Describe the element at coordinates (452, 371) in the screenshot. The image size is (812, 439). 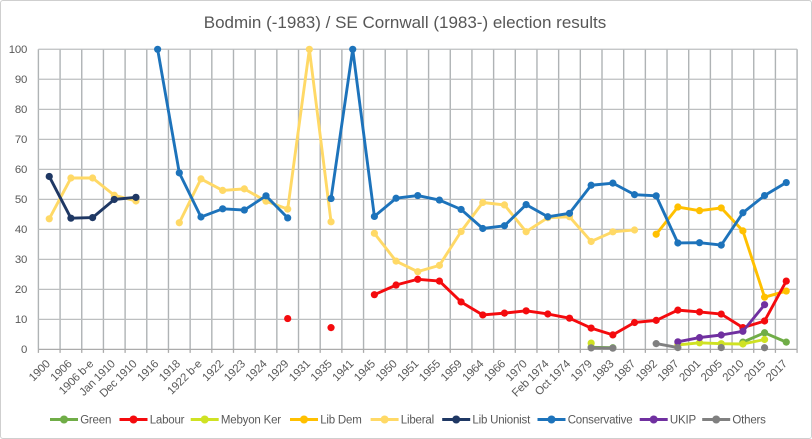
I see `svg-text: 1959` at that location.